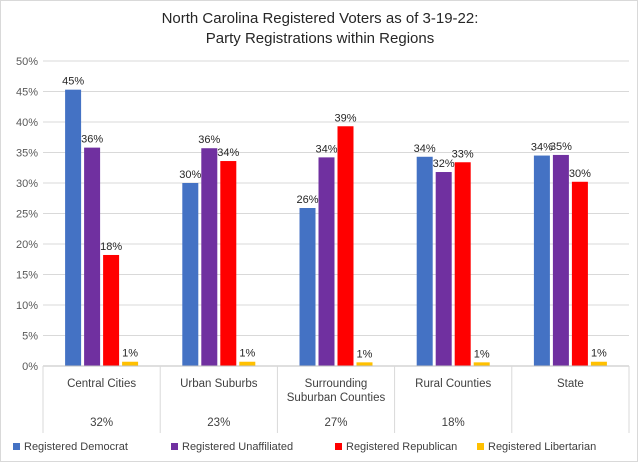  What do you see at coordinates (30, 367) in the screenshot?
I see `y-tick-label: 0%` at bounding box center [30, 367].